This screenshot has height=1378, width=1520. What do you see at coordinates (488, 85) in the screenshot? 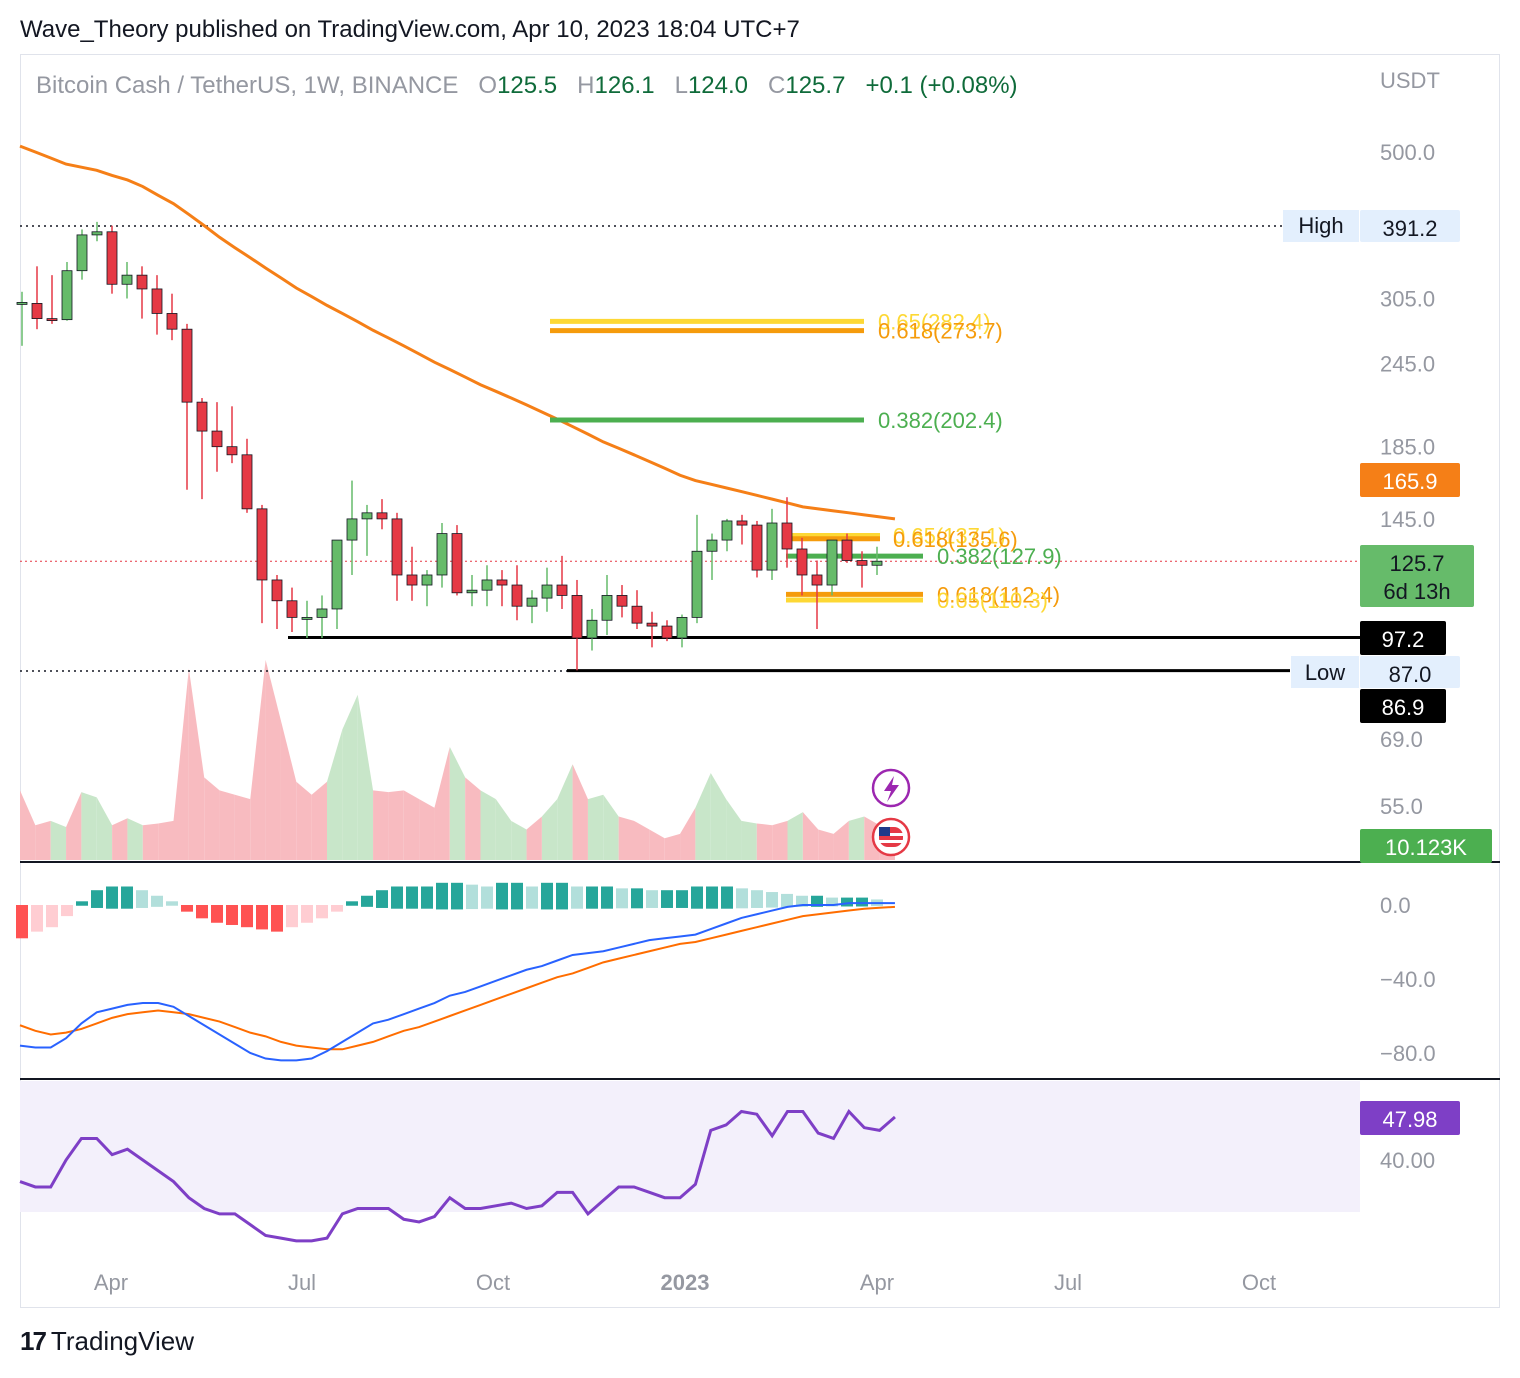
I see `open-label: O` at bounding box center [488, 85].